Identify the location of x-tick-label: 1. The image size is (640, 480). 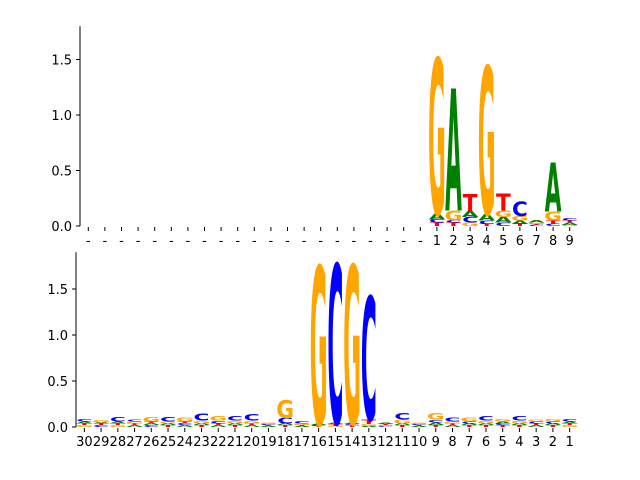
(569, 442).